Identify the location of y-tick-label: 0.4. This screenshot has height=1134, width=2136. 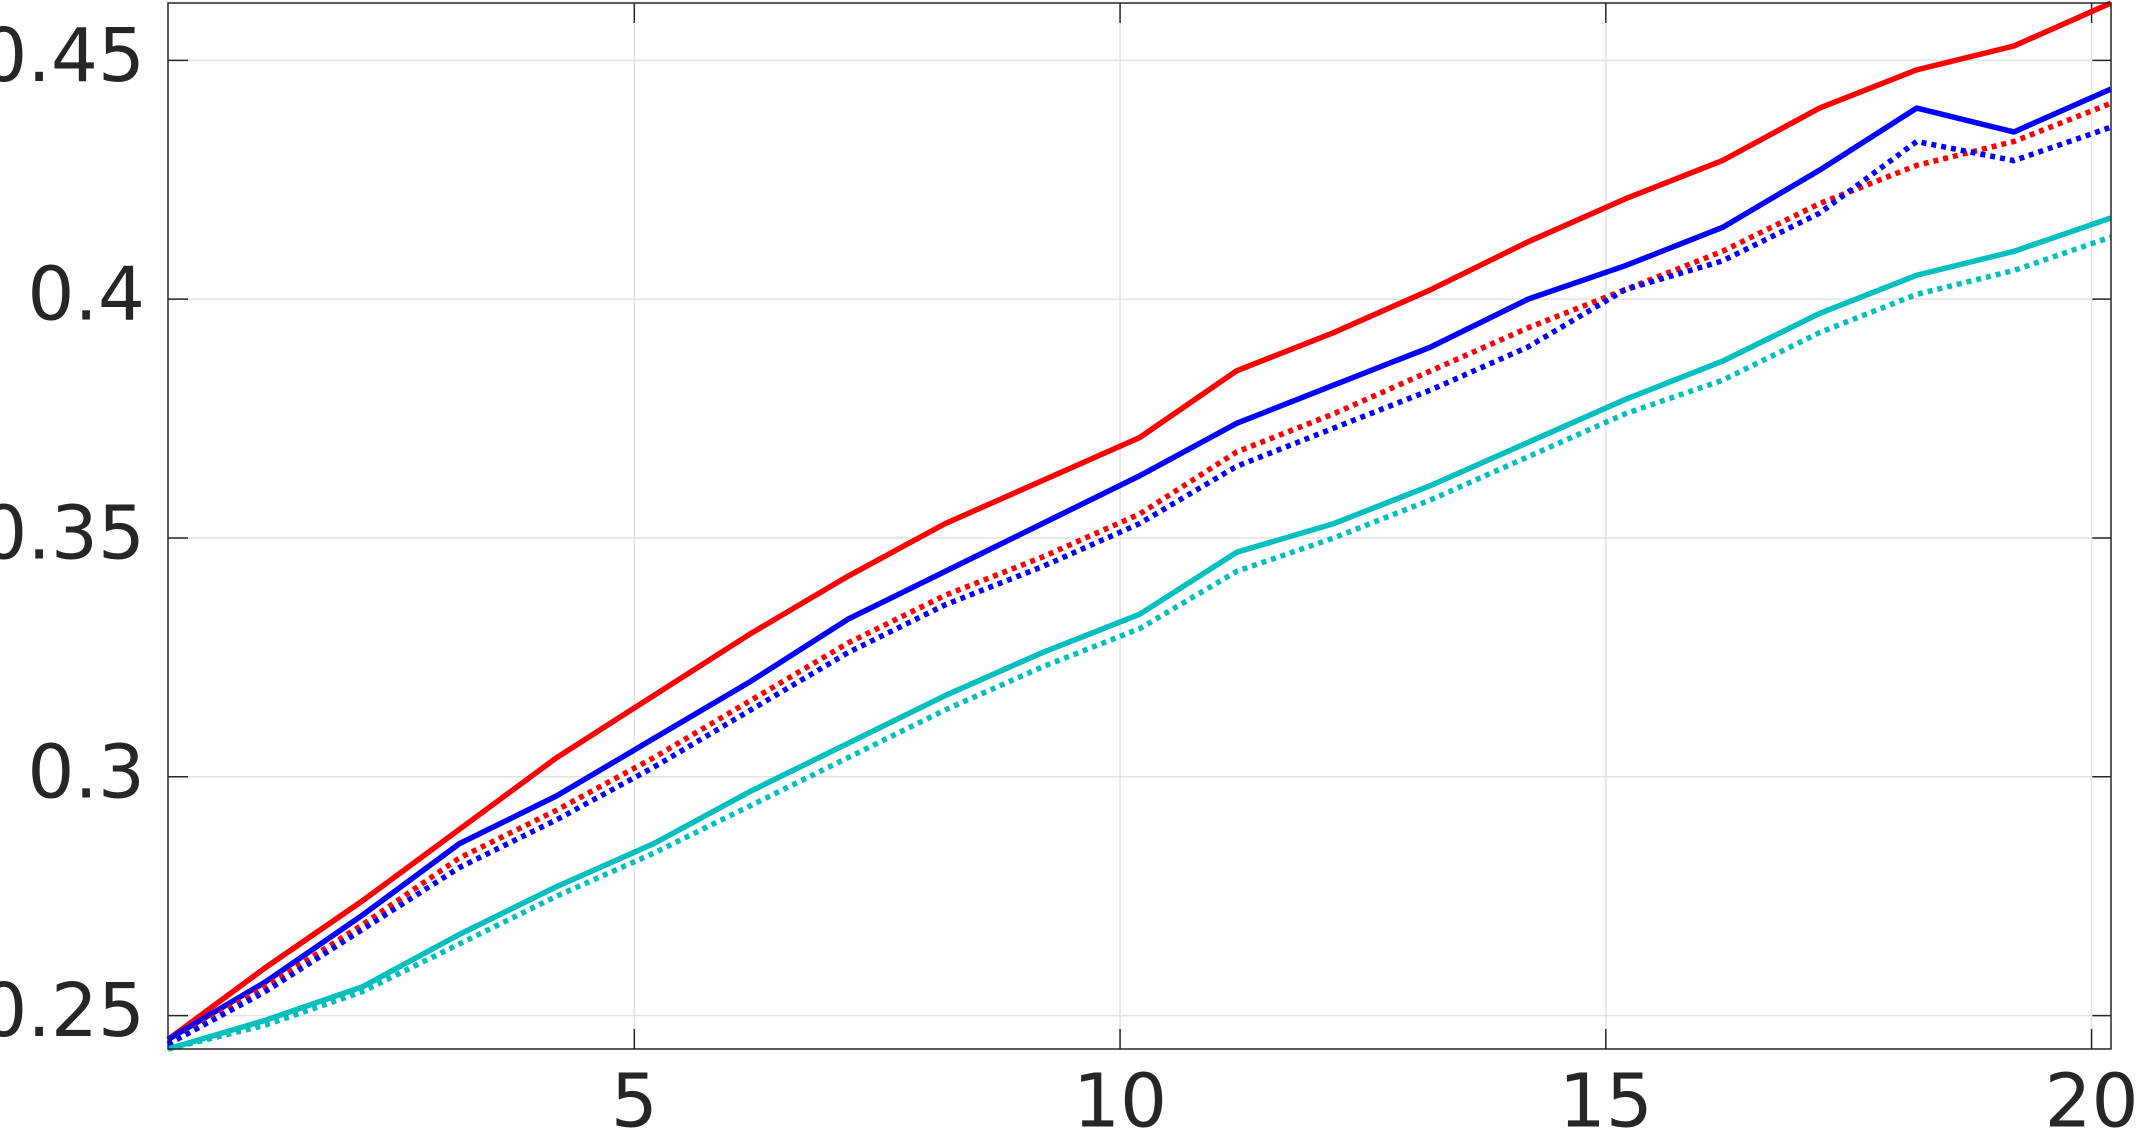
(86, 295).